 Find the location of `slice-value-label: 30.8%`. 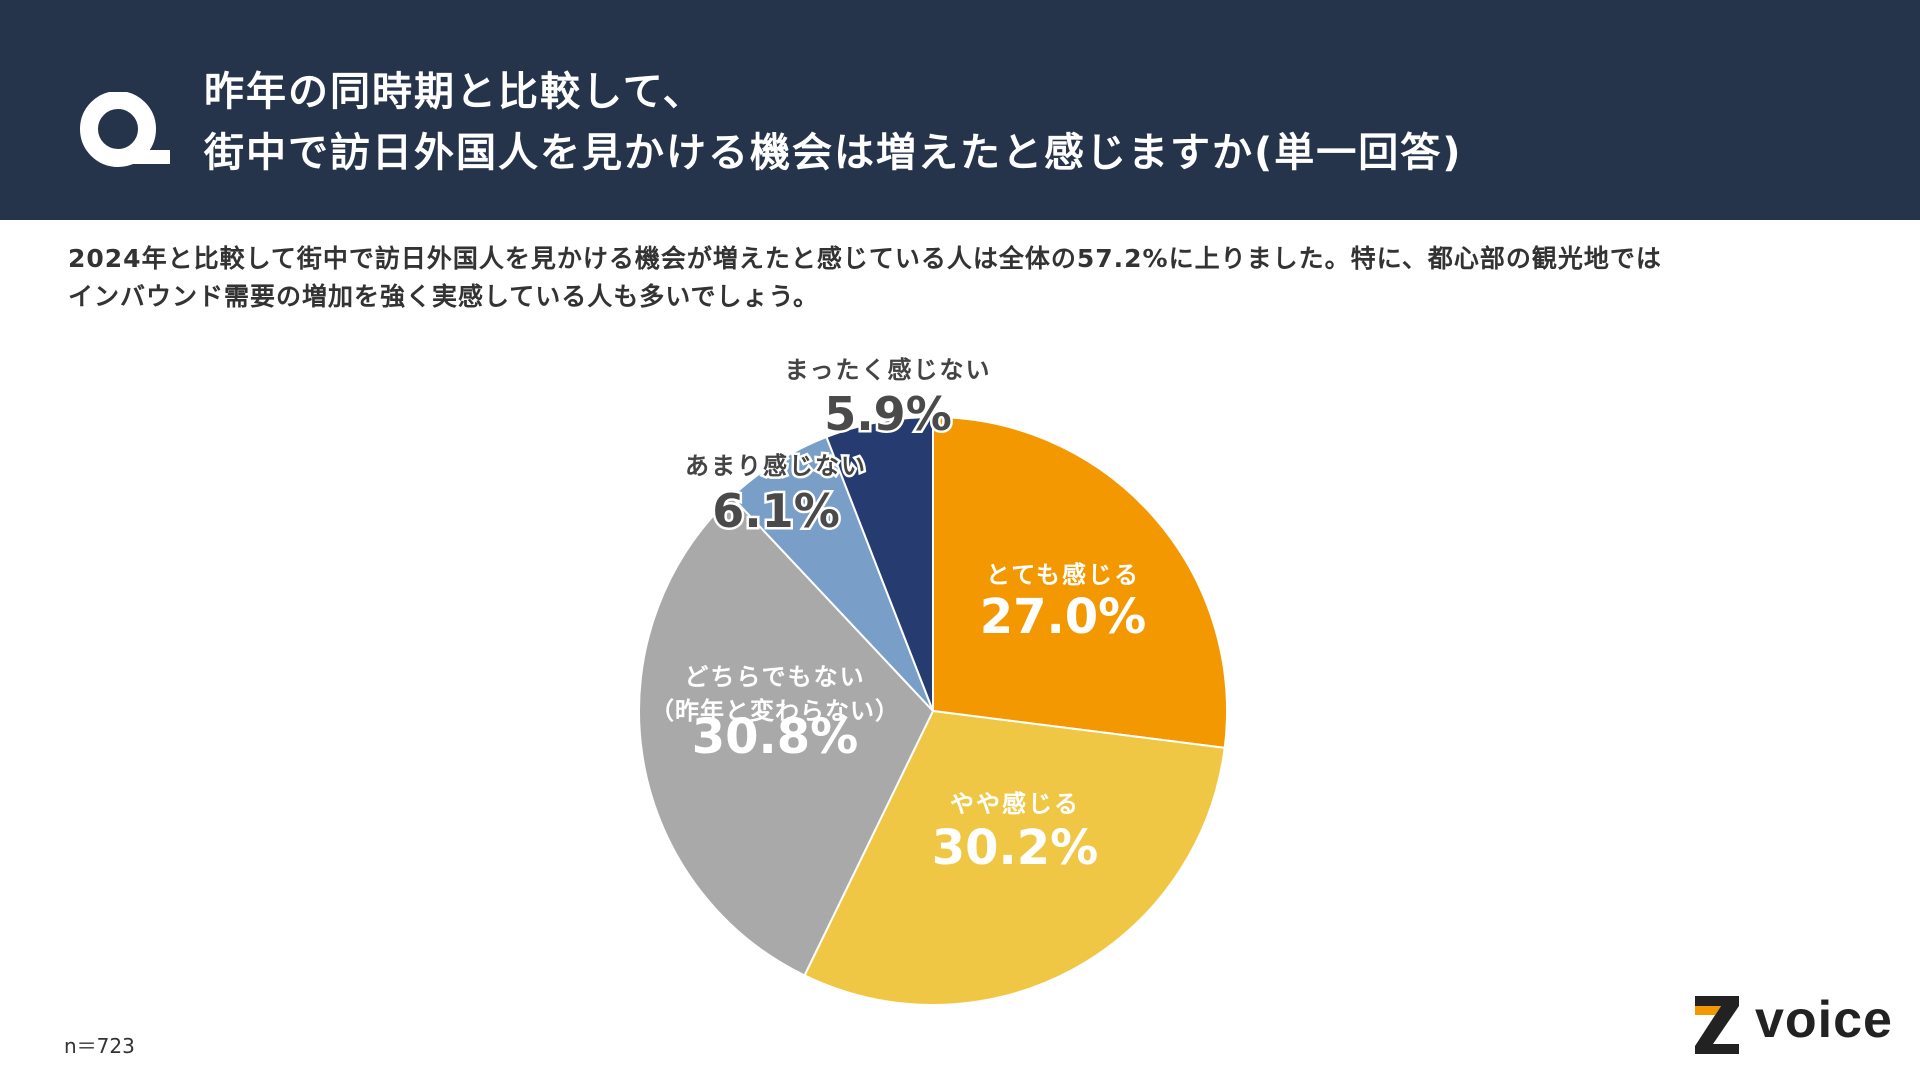

slice-value-label: 30.8% is located at coordinates (775, 737).